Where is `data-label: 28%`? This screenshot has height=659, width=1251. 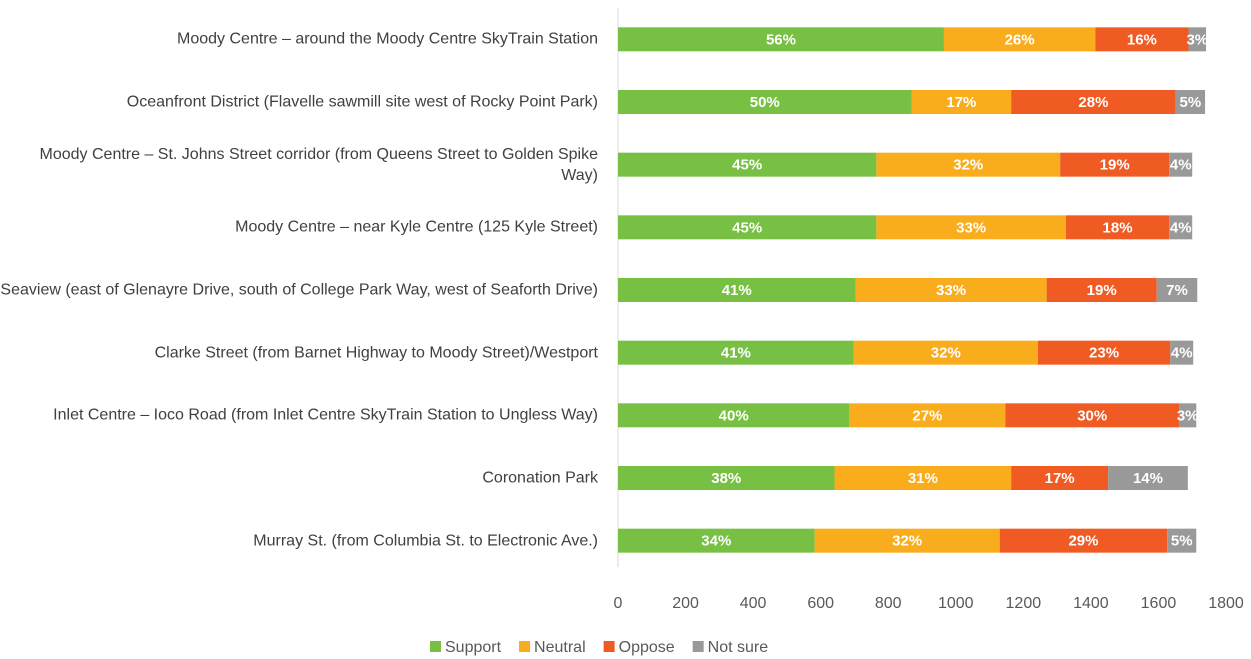 data-label: 28% is located at coordinates (1093, 102).